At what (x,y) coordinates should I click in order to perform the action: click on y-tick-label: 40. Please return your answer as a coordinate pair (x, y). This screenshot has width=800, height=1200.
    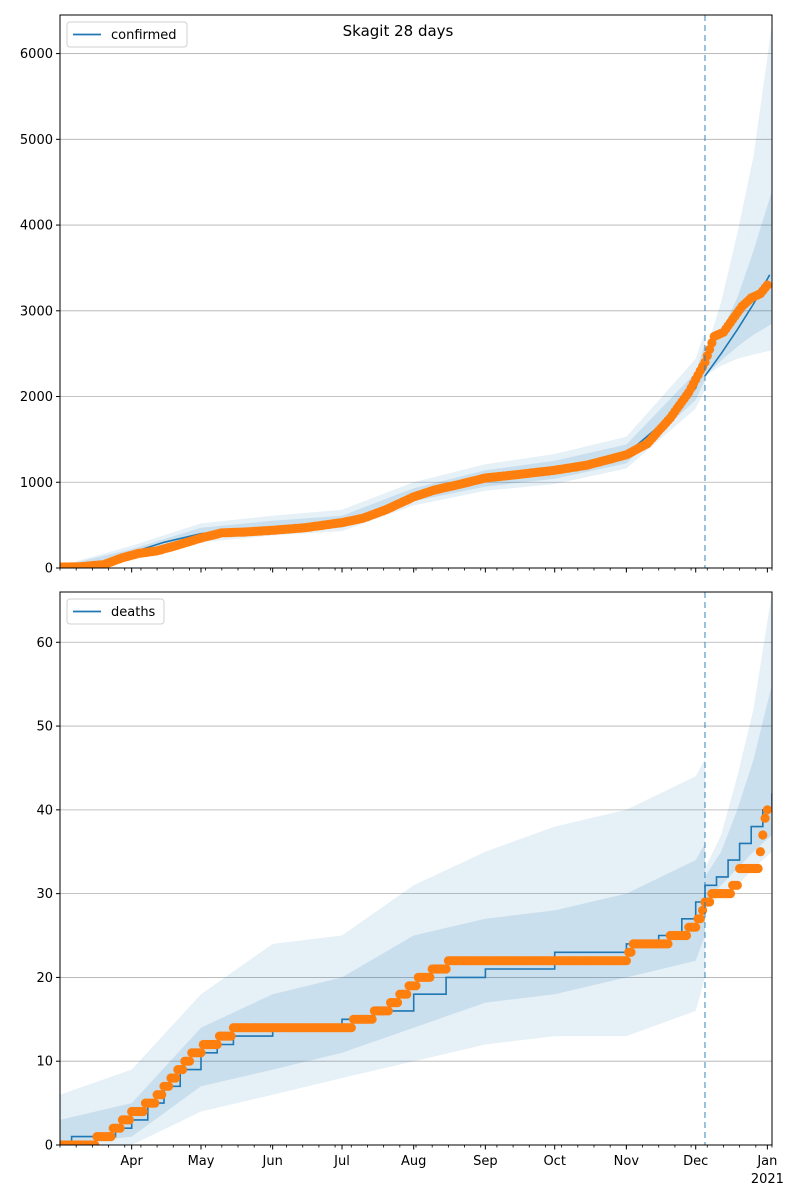
    Looking at the image, I should click on (44, 810).